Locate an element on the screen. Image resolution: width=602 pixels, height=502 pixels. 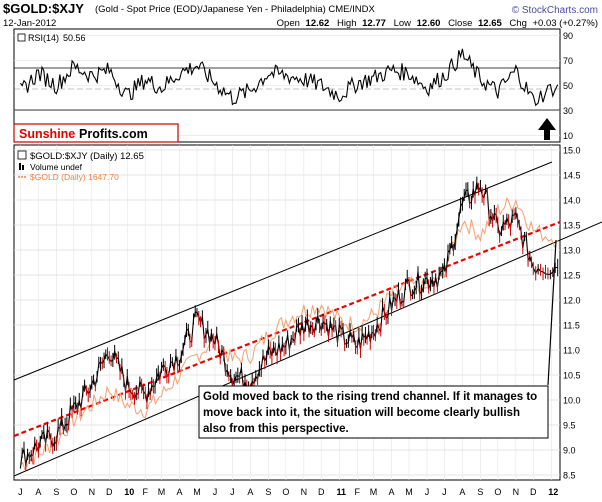
price-axis-label: 14.0 is located at coordinates (572, 201).